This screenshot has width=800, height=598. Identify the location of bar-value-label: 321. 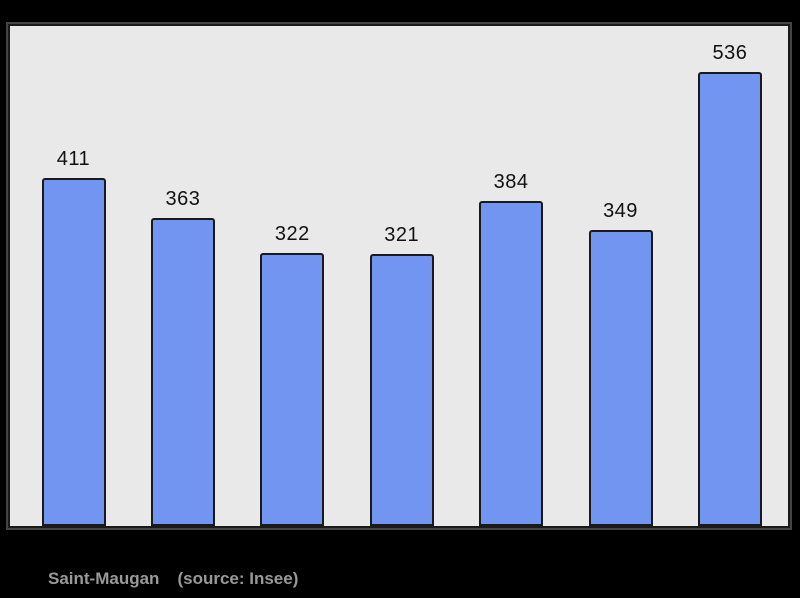
(402, 235).